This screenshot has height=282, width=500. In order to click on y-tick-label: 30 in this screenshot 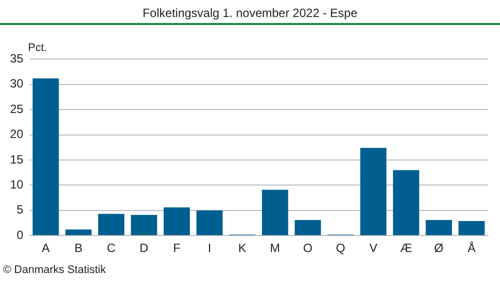, I will do `click(17, 83)`.